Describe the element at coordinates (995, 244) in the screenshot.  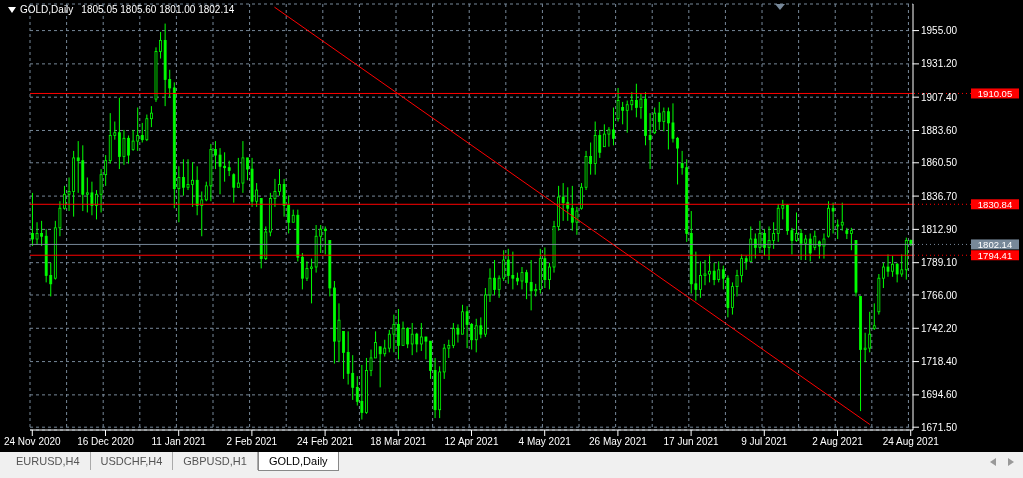
I see `ref-line-label: 1802.14` at that location.